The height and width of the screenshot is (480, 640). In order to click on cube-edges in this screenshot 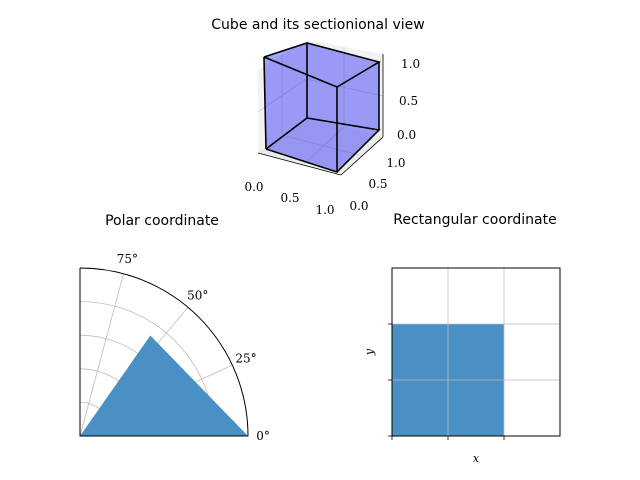, I will do `click(322, 107)`.